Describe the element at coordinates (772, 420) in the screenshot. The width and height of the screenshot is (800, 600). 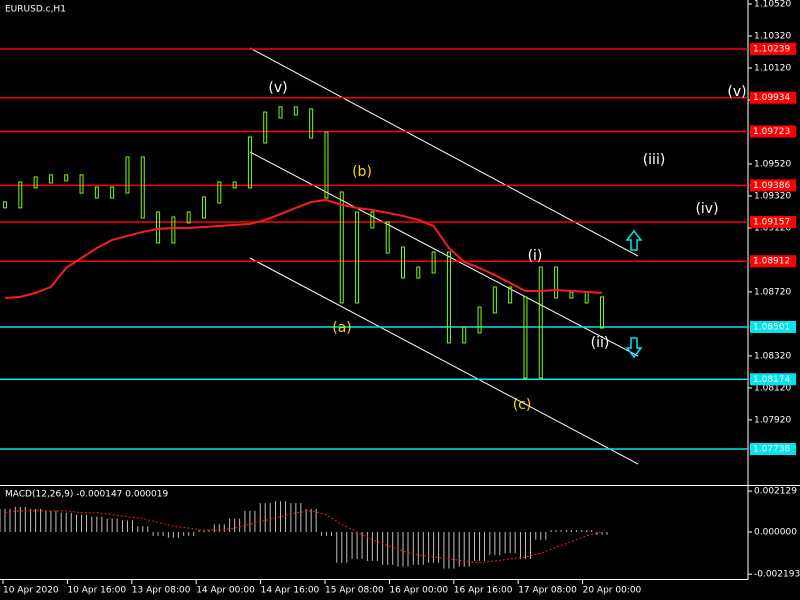
I see `price-tick-label: 1.07920` at that location.